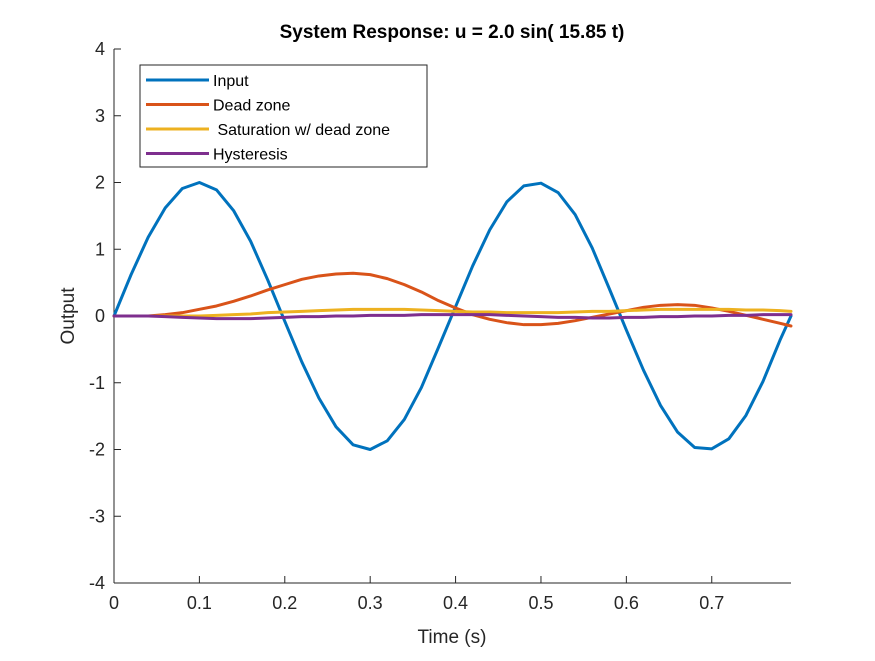  I want to click on x-tick-label: 0.6, so click(626, 603).